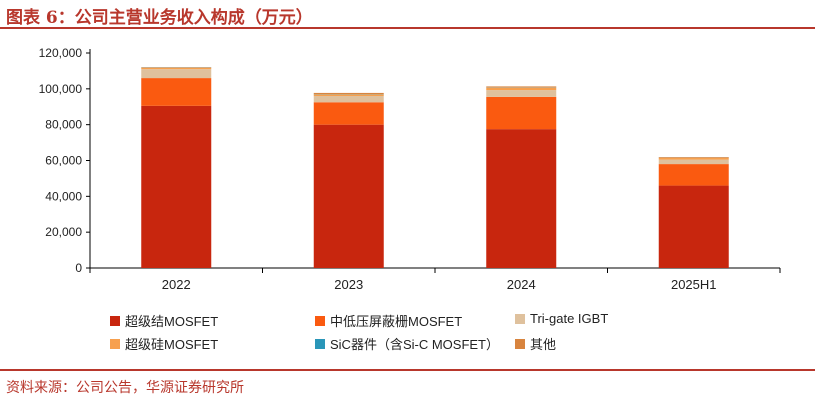 The width and height of the screenshot is (815, 403). I want to click on legend-item: 超级结MOSFET, so click(164, 320).